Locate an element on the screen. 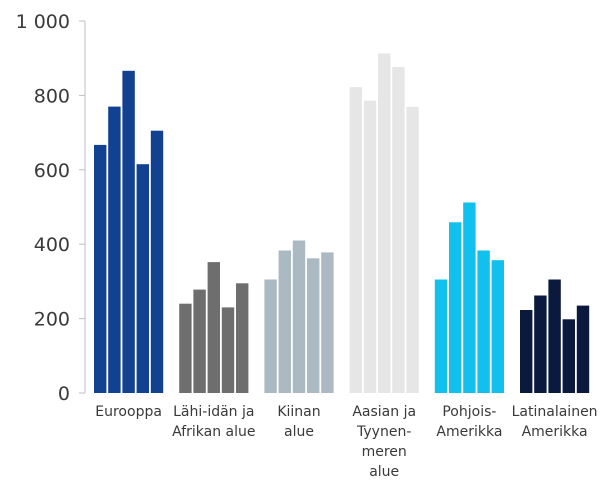 This screenshot has width=605, height=481. category-label: Aasian ja Tyynen-meren alue is located at coordinates (384, 442).